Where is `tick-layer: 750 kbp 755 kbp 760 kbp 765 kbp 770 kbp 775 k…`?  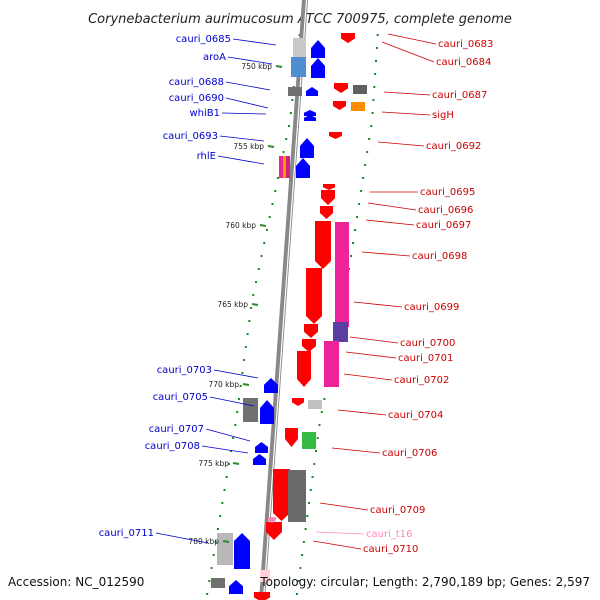 tick-layer: 750 kbp 755 kbp 760 kbp 765 kbp 770 kbp 775 k… is located at coordinates (235, 304).